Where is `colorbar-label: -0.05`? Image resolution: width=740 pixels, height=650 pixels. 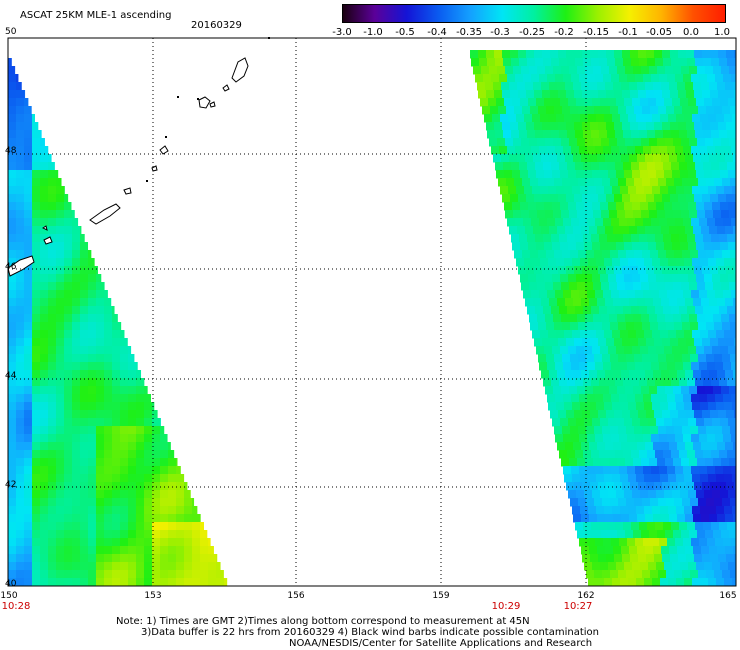
colorbar-label: -0.05 is located at coordinates (659, 32).